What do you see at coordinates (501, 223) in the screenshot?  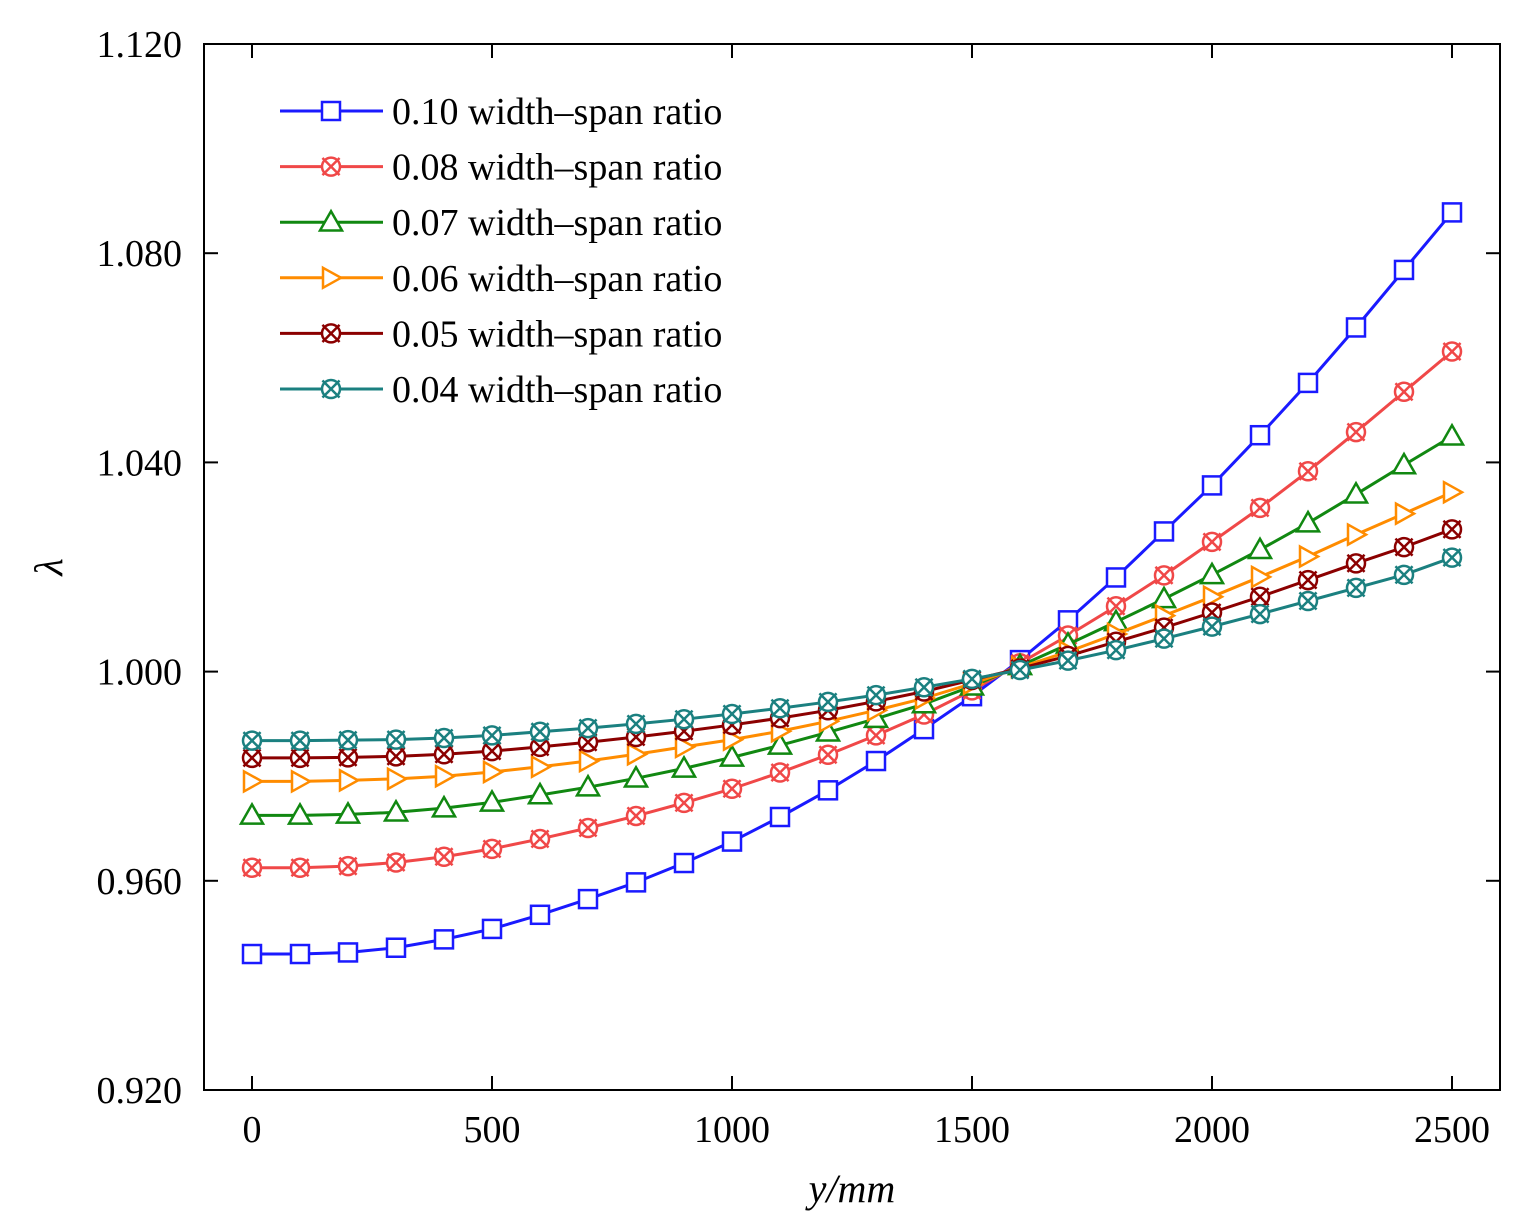 I see `legend-item-2: 0.07 width–span ratio` at bounding box center [501, 223].